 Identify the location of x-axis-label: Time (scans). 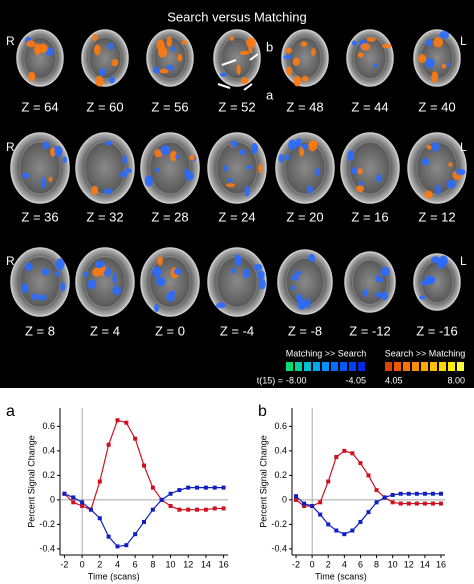
(114, 576).